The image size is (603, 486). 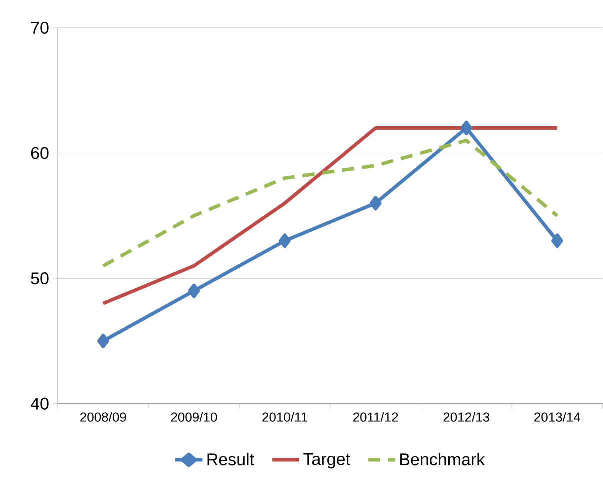 I want to click on x-tick-label: 2010/11, so click(x=285, y=417).